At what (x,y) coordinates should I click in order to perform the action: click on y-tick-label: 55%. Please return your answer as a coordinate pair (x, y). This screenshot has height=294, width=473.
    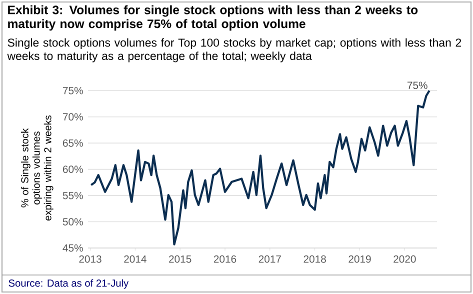
    Looking at the image, I should click on (72, 196).